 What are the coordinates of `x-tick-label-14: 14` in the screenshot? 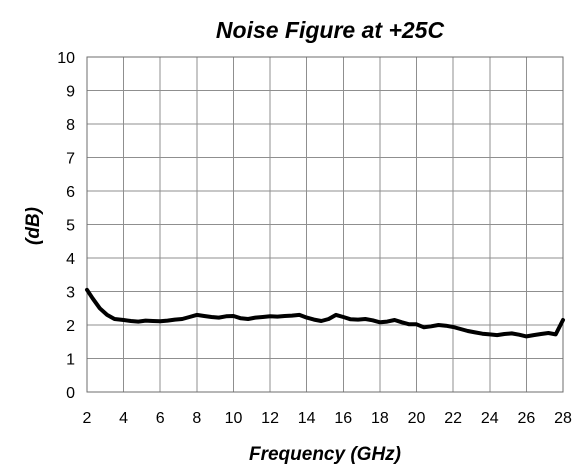 It's located at (307, 418).